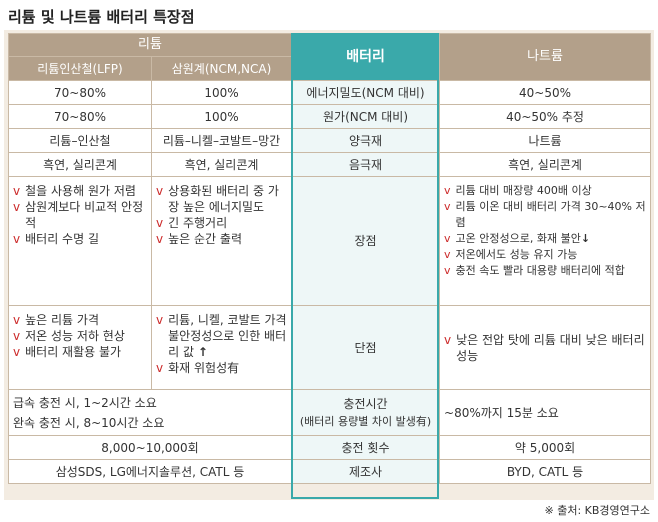 The image size is (658, 522). What do you see at coordinates (80, 116) in the screenshot?
I see `cost-lfp: 70~80%` at bounding box center [80, 116].